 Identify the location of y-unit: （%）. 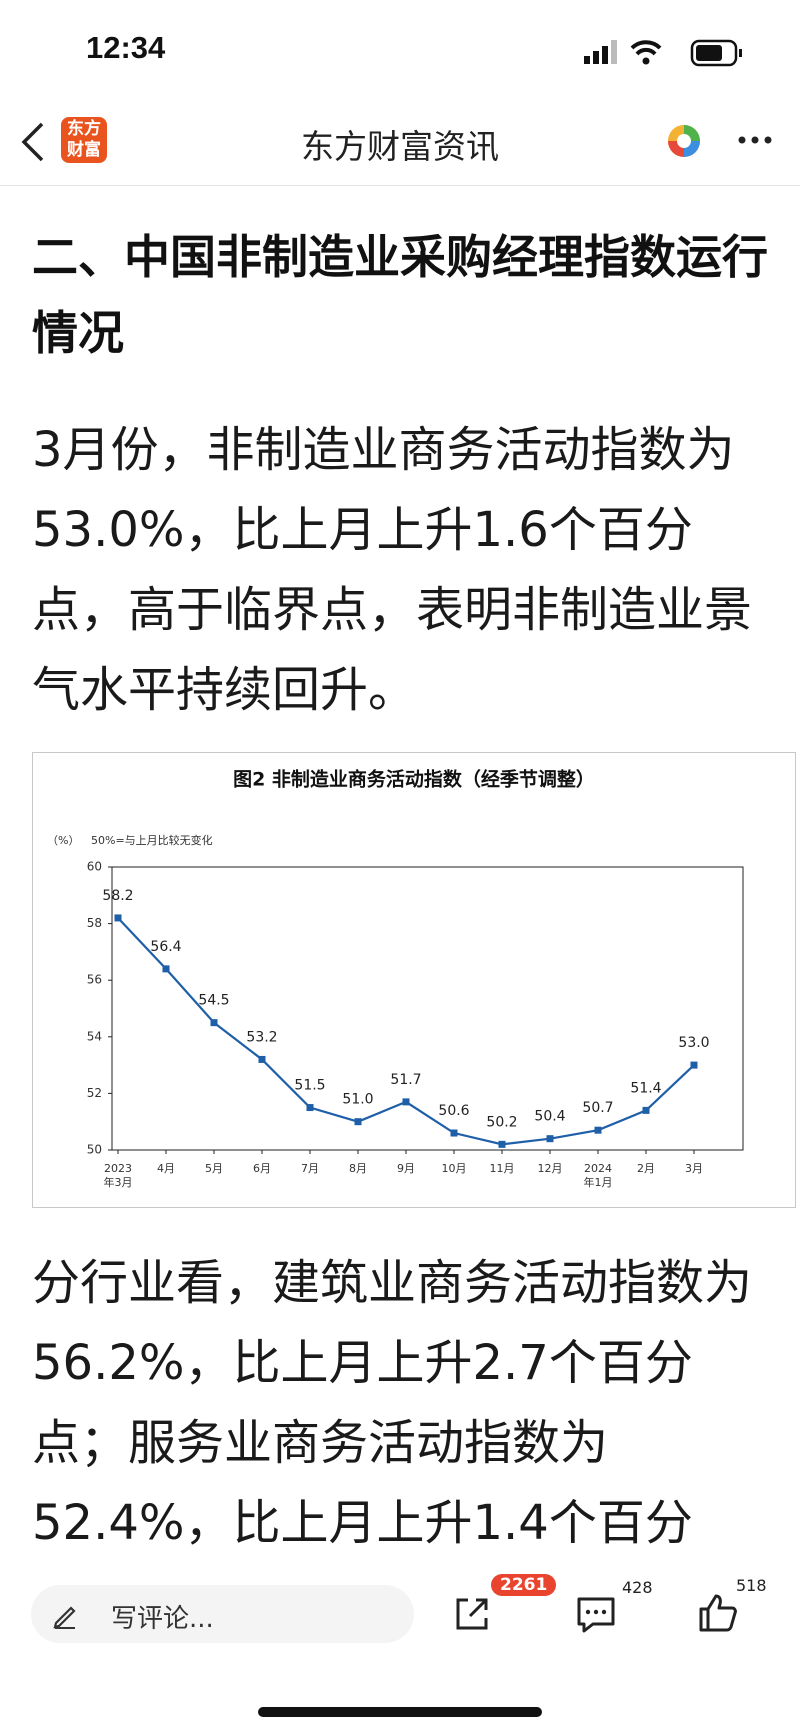
(63, 840).